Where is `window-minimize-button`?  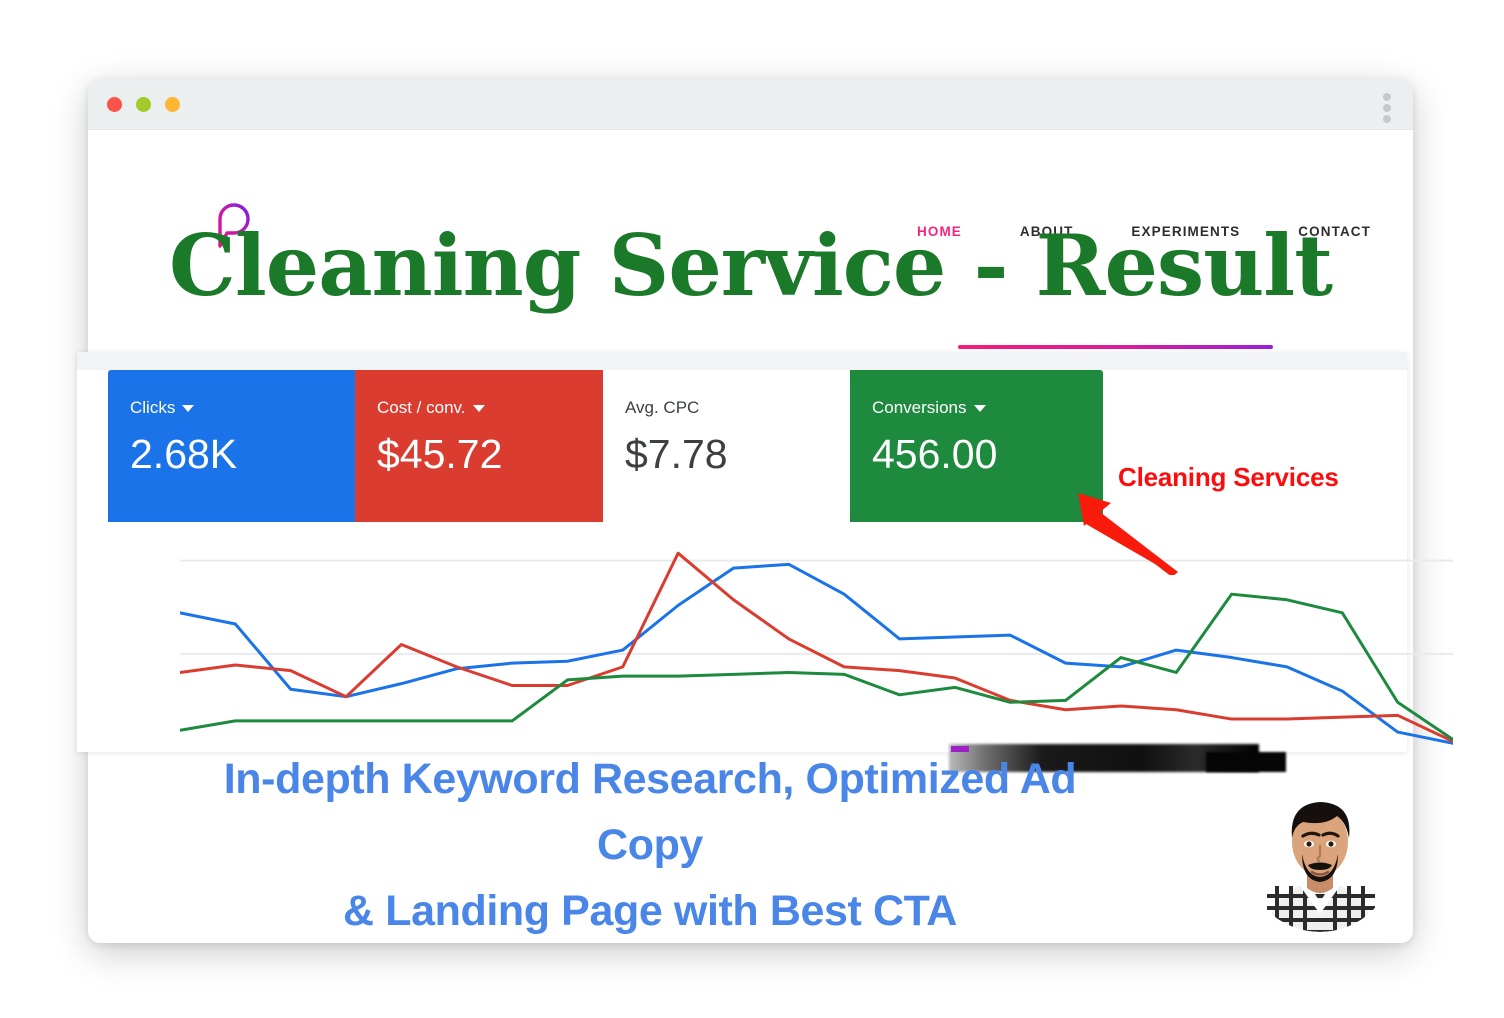 window-minimize-button is located at coordinates (143, 104).